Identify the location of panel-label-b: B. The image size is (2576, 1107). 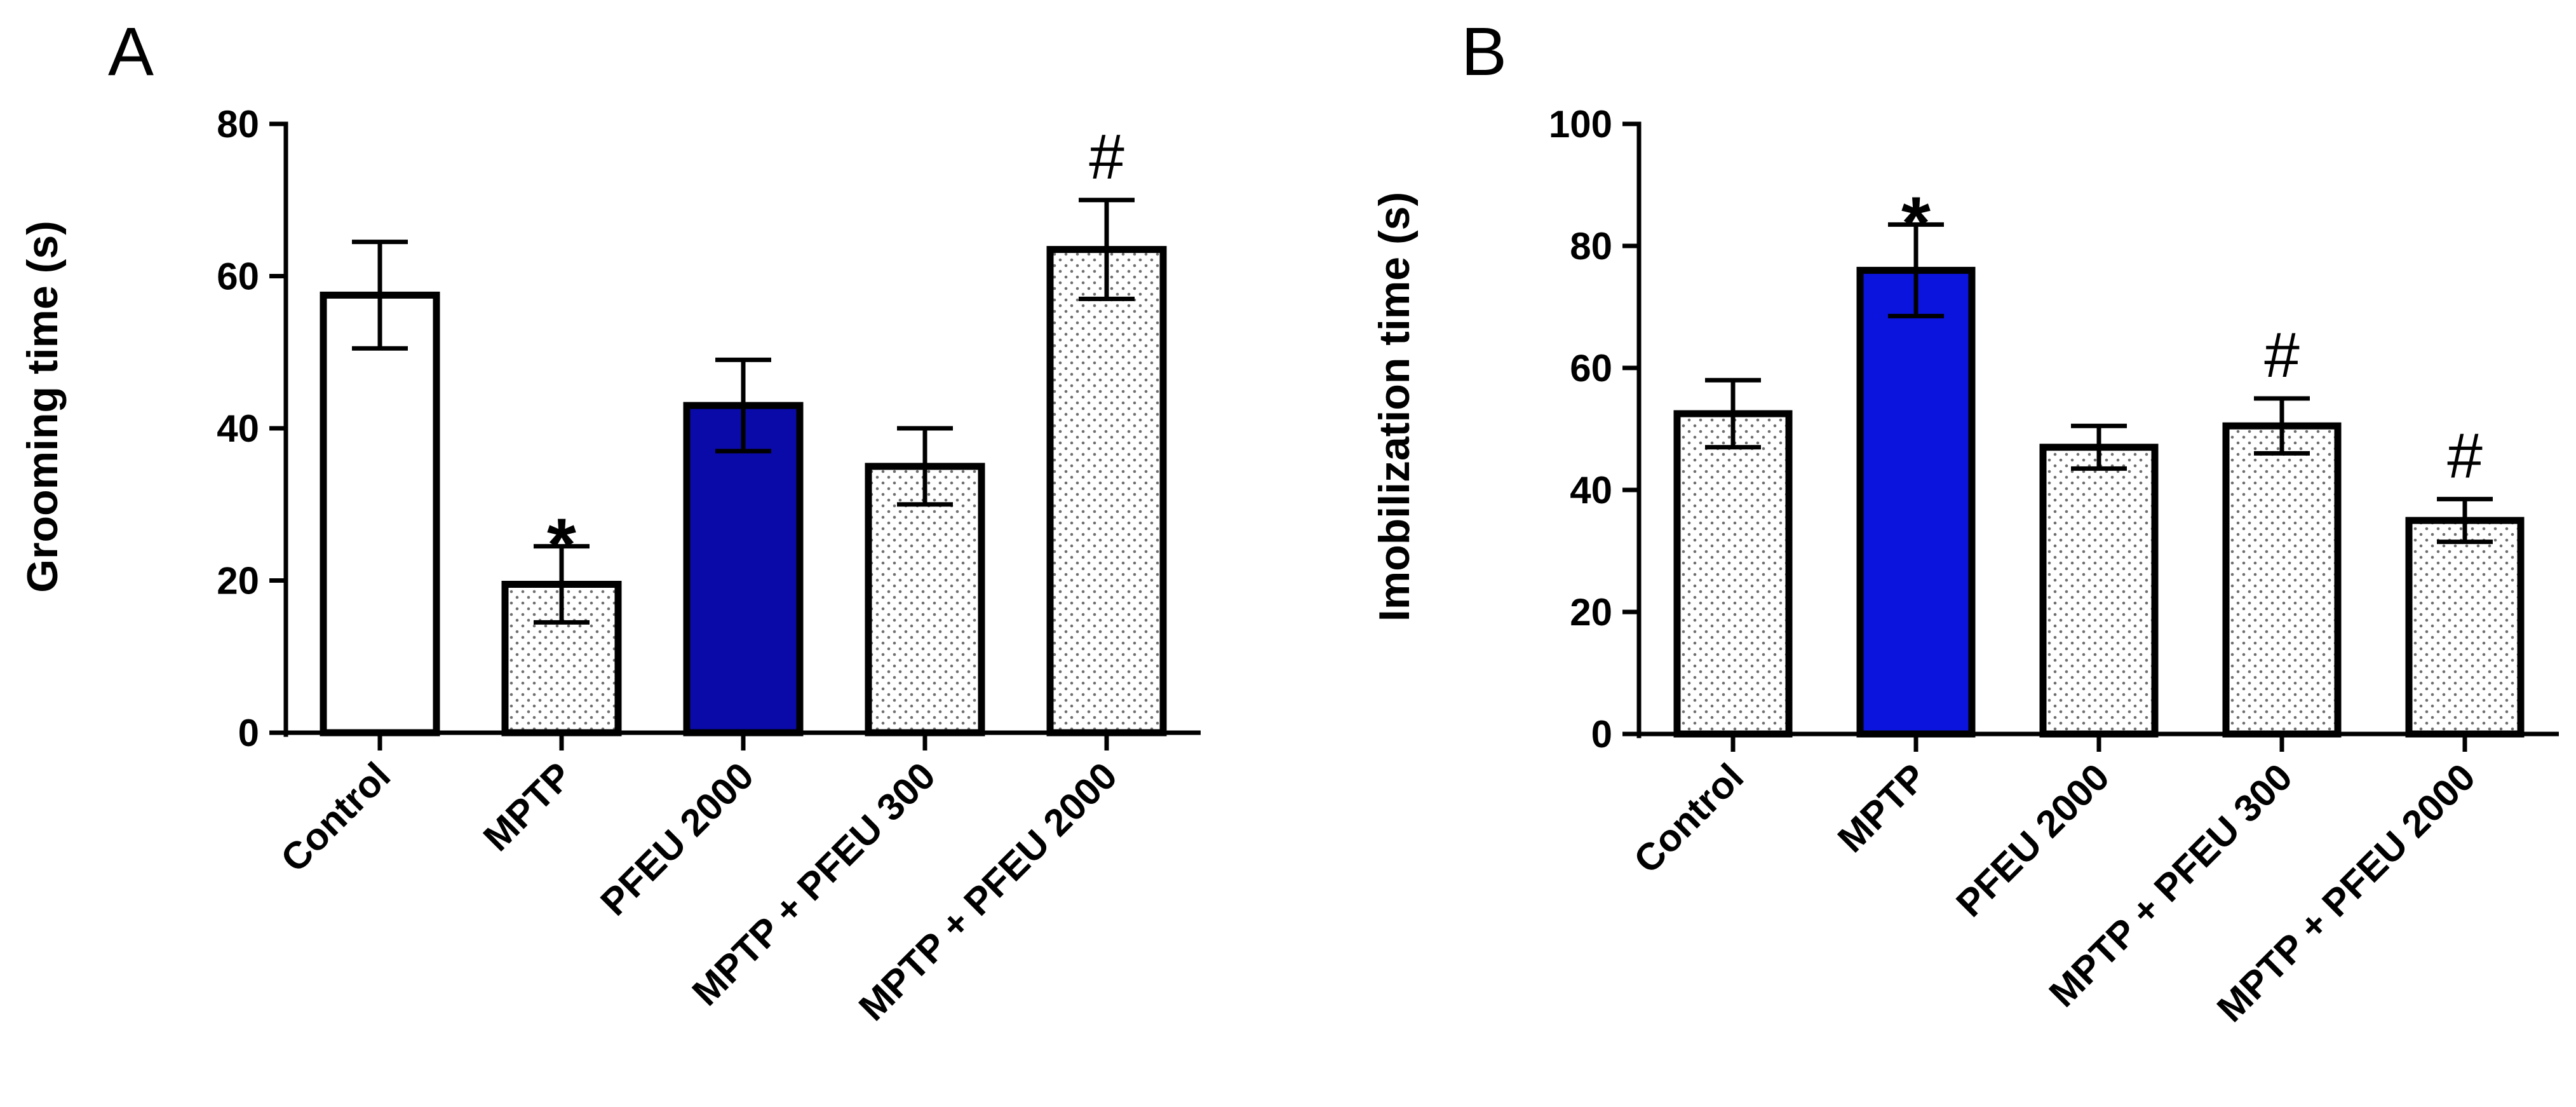
(1484, 52).